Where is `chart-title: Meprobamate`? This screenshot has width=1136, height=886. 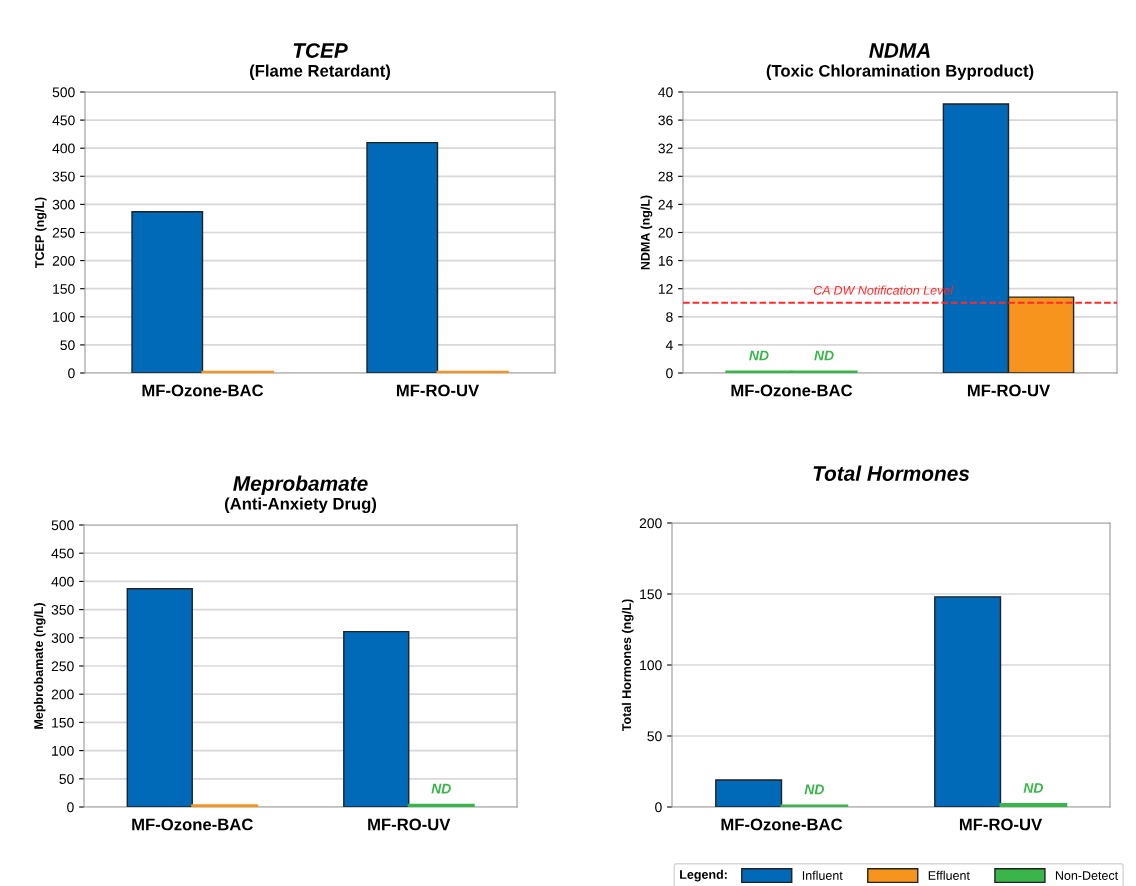
chart-title: Meprobamate is located at coordinates (300, 485).